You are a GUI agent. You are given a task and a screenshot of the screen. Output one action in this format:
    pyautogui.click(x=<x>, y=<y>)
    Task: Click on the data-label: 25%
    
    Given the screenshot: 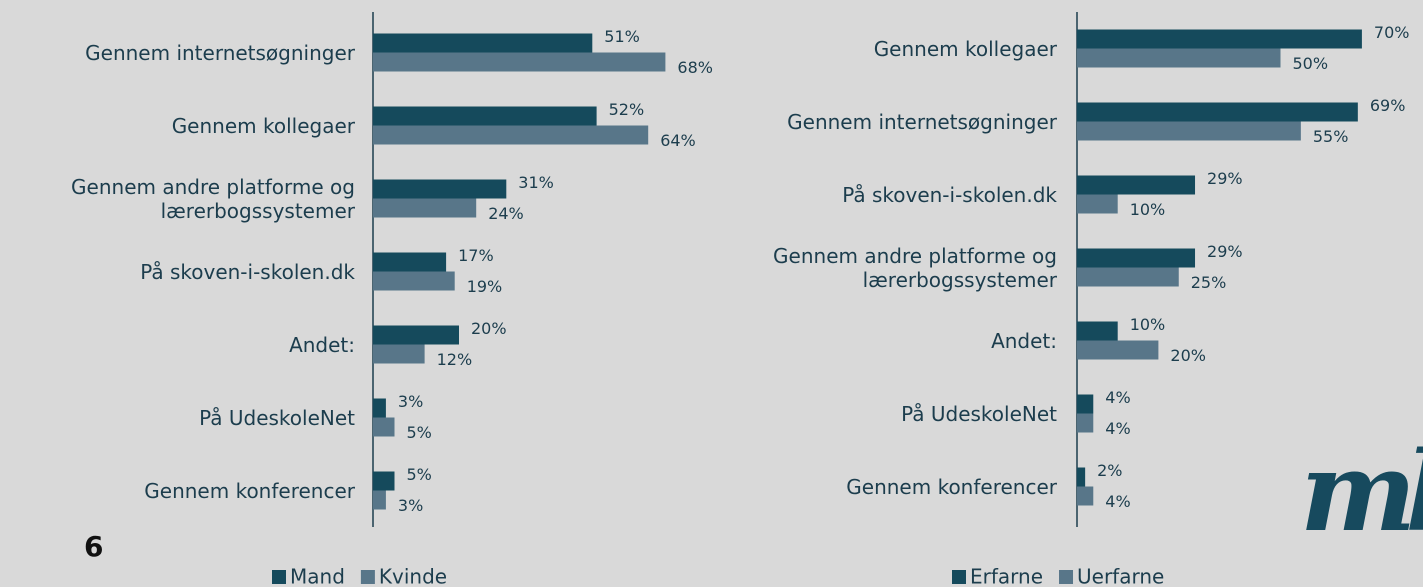 What is the action you would take?
    pyautogui.click(x=1209, y=282)
    